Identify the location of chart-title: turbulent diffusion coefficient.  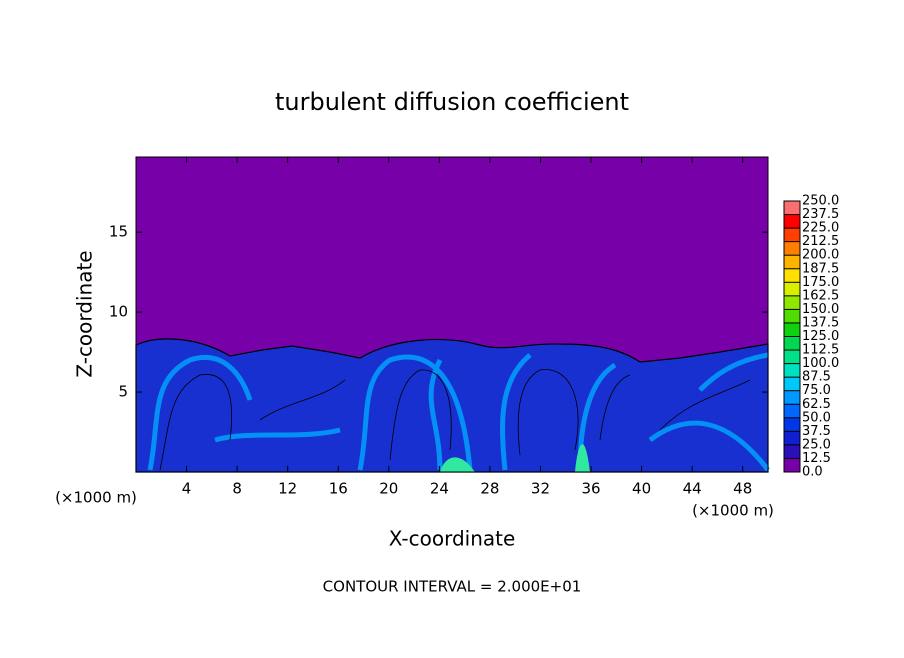
(452, 102).